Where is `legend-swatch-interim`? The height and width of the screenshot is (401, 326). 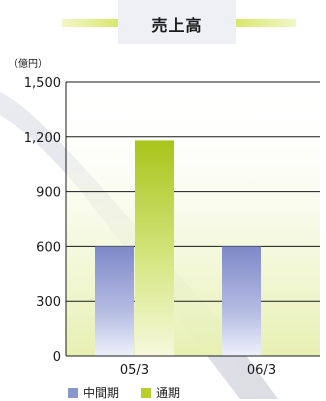
legend-swatch-interim is located at coordinates (73, 392).